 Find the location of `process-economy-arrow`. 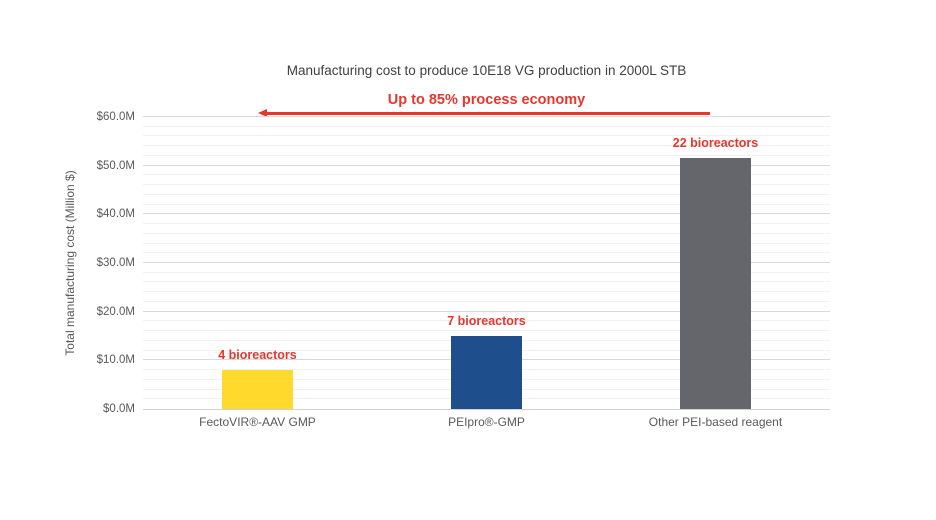

process-economy-arrow is located at coordinates (484, 113).